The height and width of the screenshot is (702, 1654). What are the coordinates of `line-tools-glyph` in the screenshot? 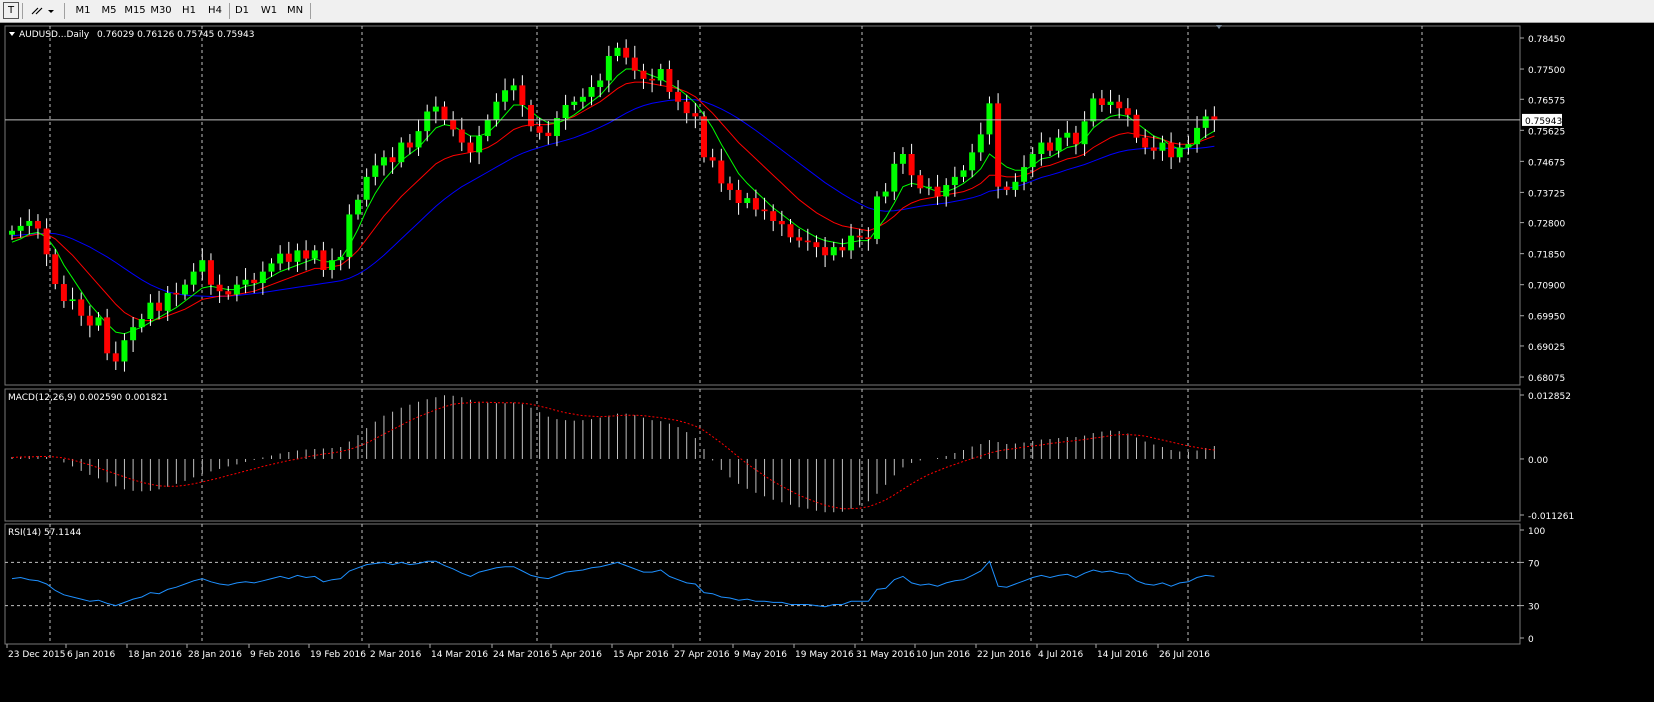 It's located at (42, 11).